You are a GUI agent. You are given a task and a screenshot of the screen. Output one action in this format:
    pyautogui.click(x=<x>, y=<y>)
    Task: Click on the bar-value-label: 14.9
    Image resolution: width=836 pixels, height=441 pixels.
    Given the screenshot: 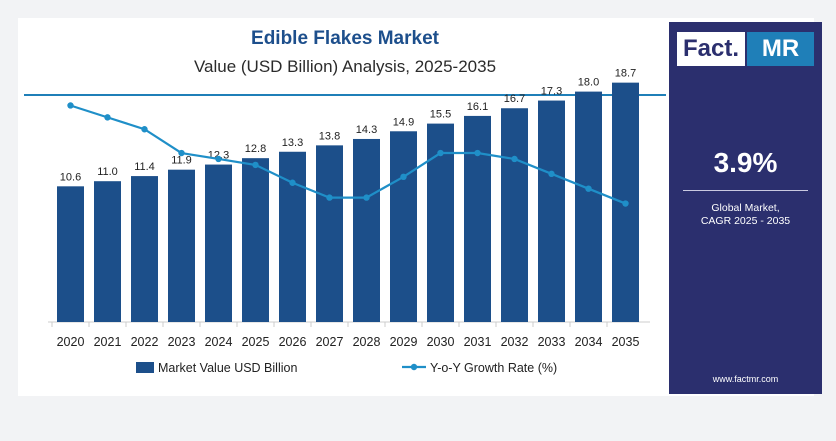 What is the action you would take?
    pyautogui.click(x=403, y=122)
    